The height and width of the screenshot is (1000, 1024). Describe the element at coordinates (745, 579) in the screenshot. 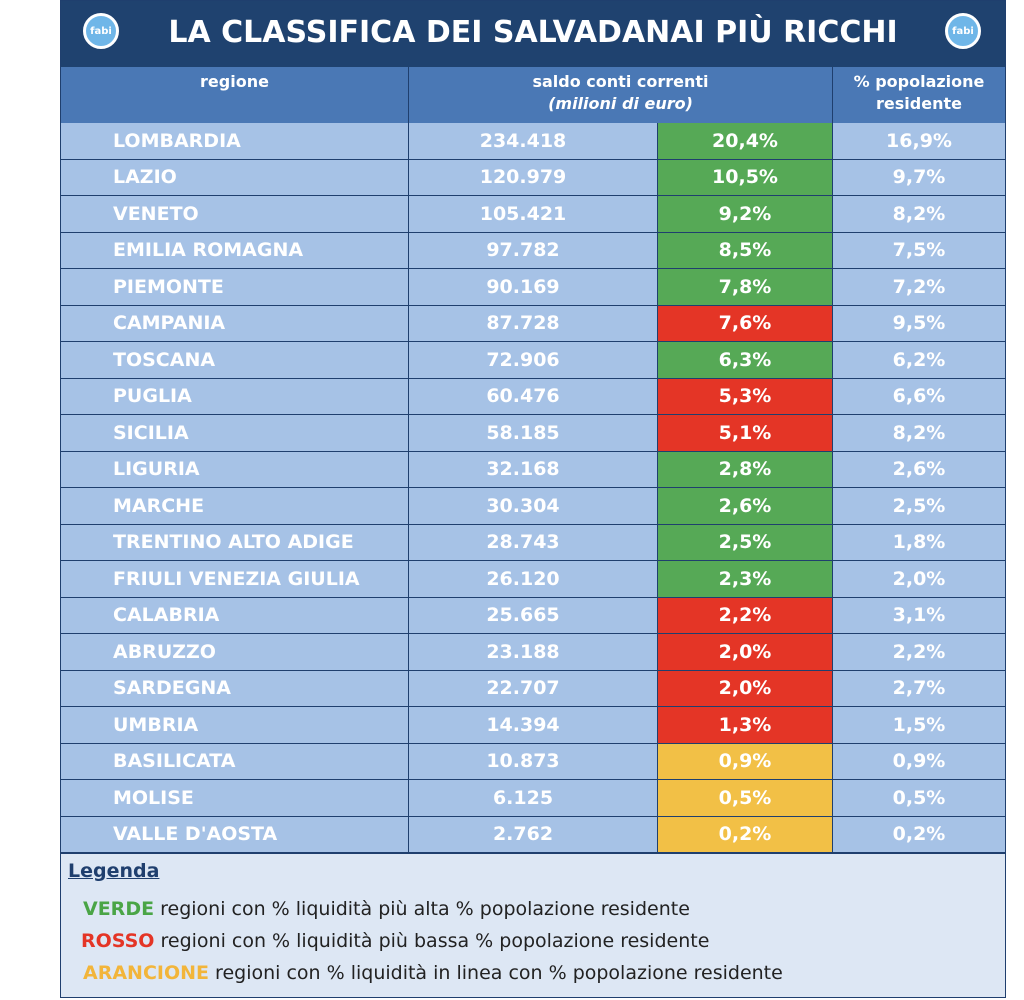

I see `share-cell: 2,3%` at that location.